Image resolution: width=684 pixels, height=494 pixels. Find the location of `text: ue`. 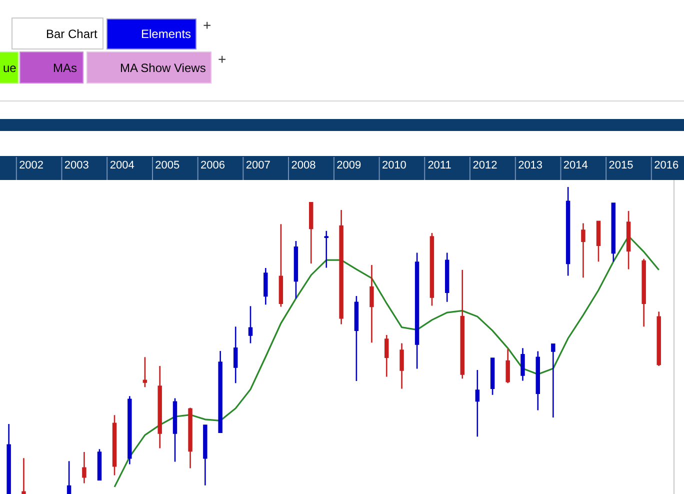

text: ue is located at coordinates (10, 68).